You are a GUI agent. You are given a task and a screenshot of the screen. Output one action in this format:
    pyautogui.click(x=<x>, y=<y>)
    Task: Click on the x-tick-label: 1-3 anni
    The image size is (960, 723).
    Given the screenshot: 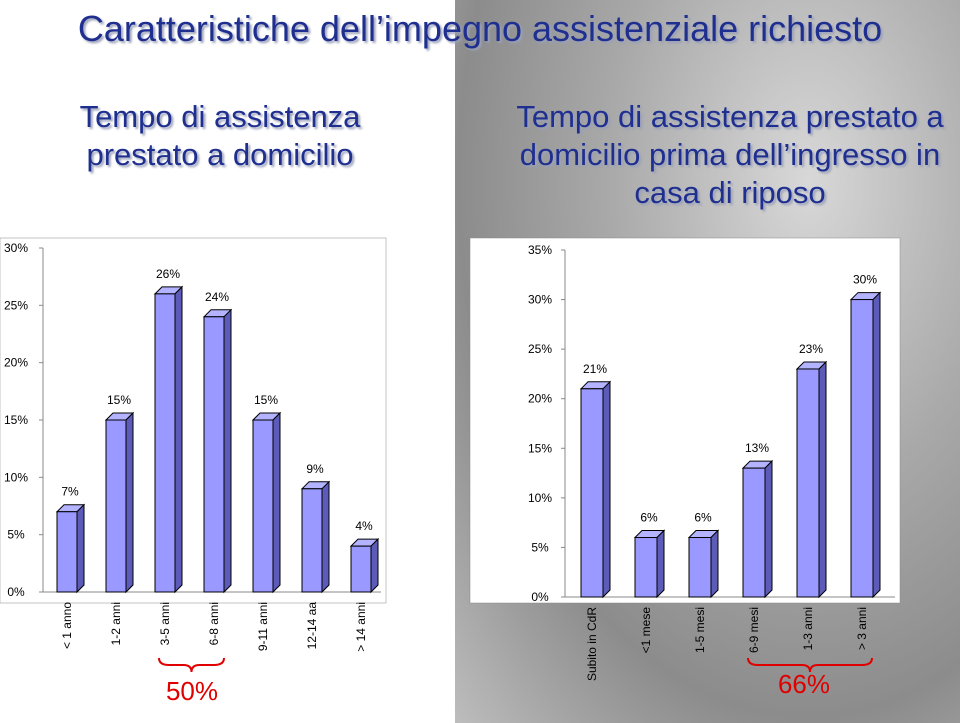 What is the action you would take?
    pyautogui.click(x=808, y=628)
    